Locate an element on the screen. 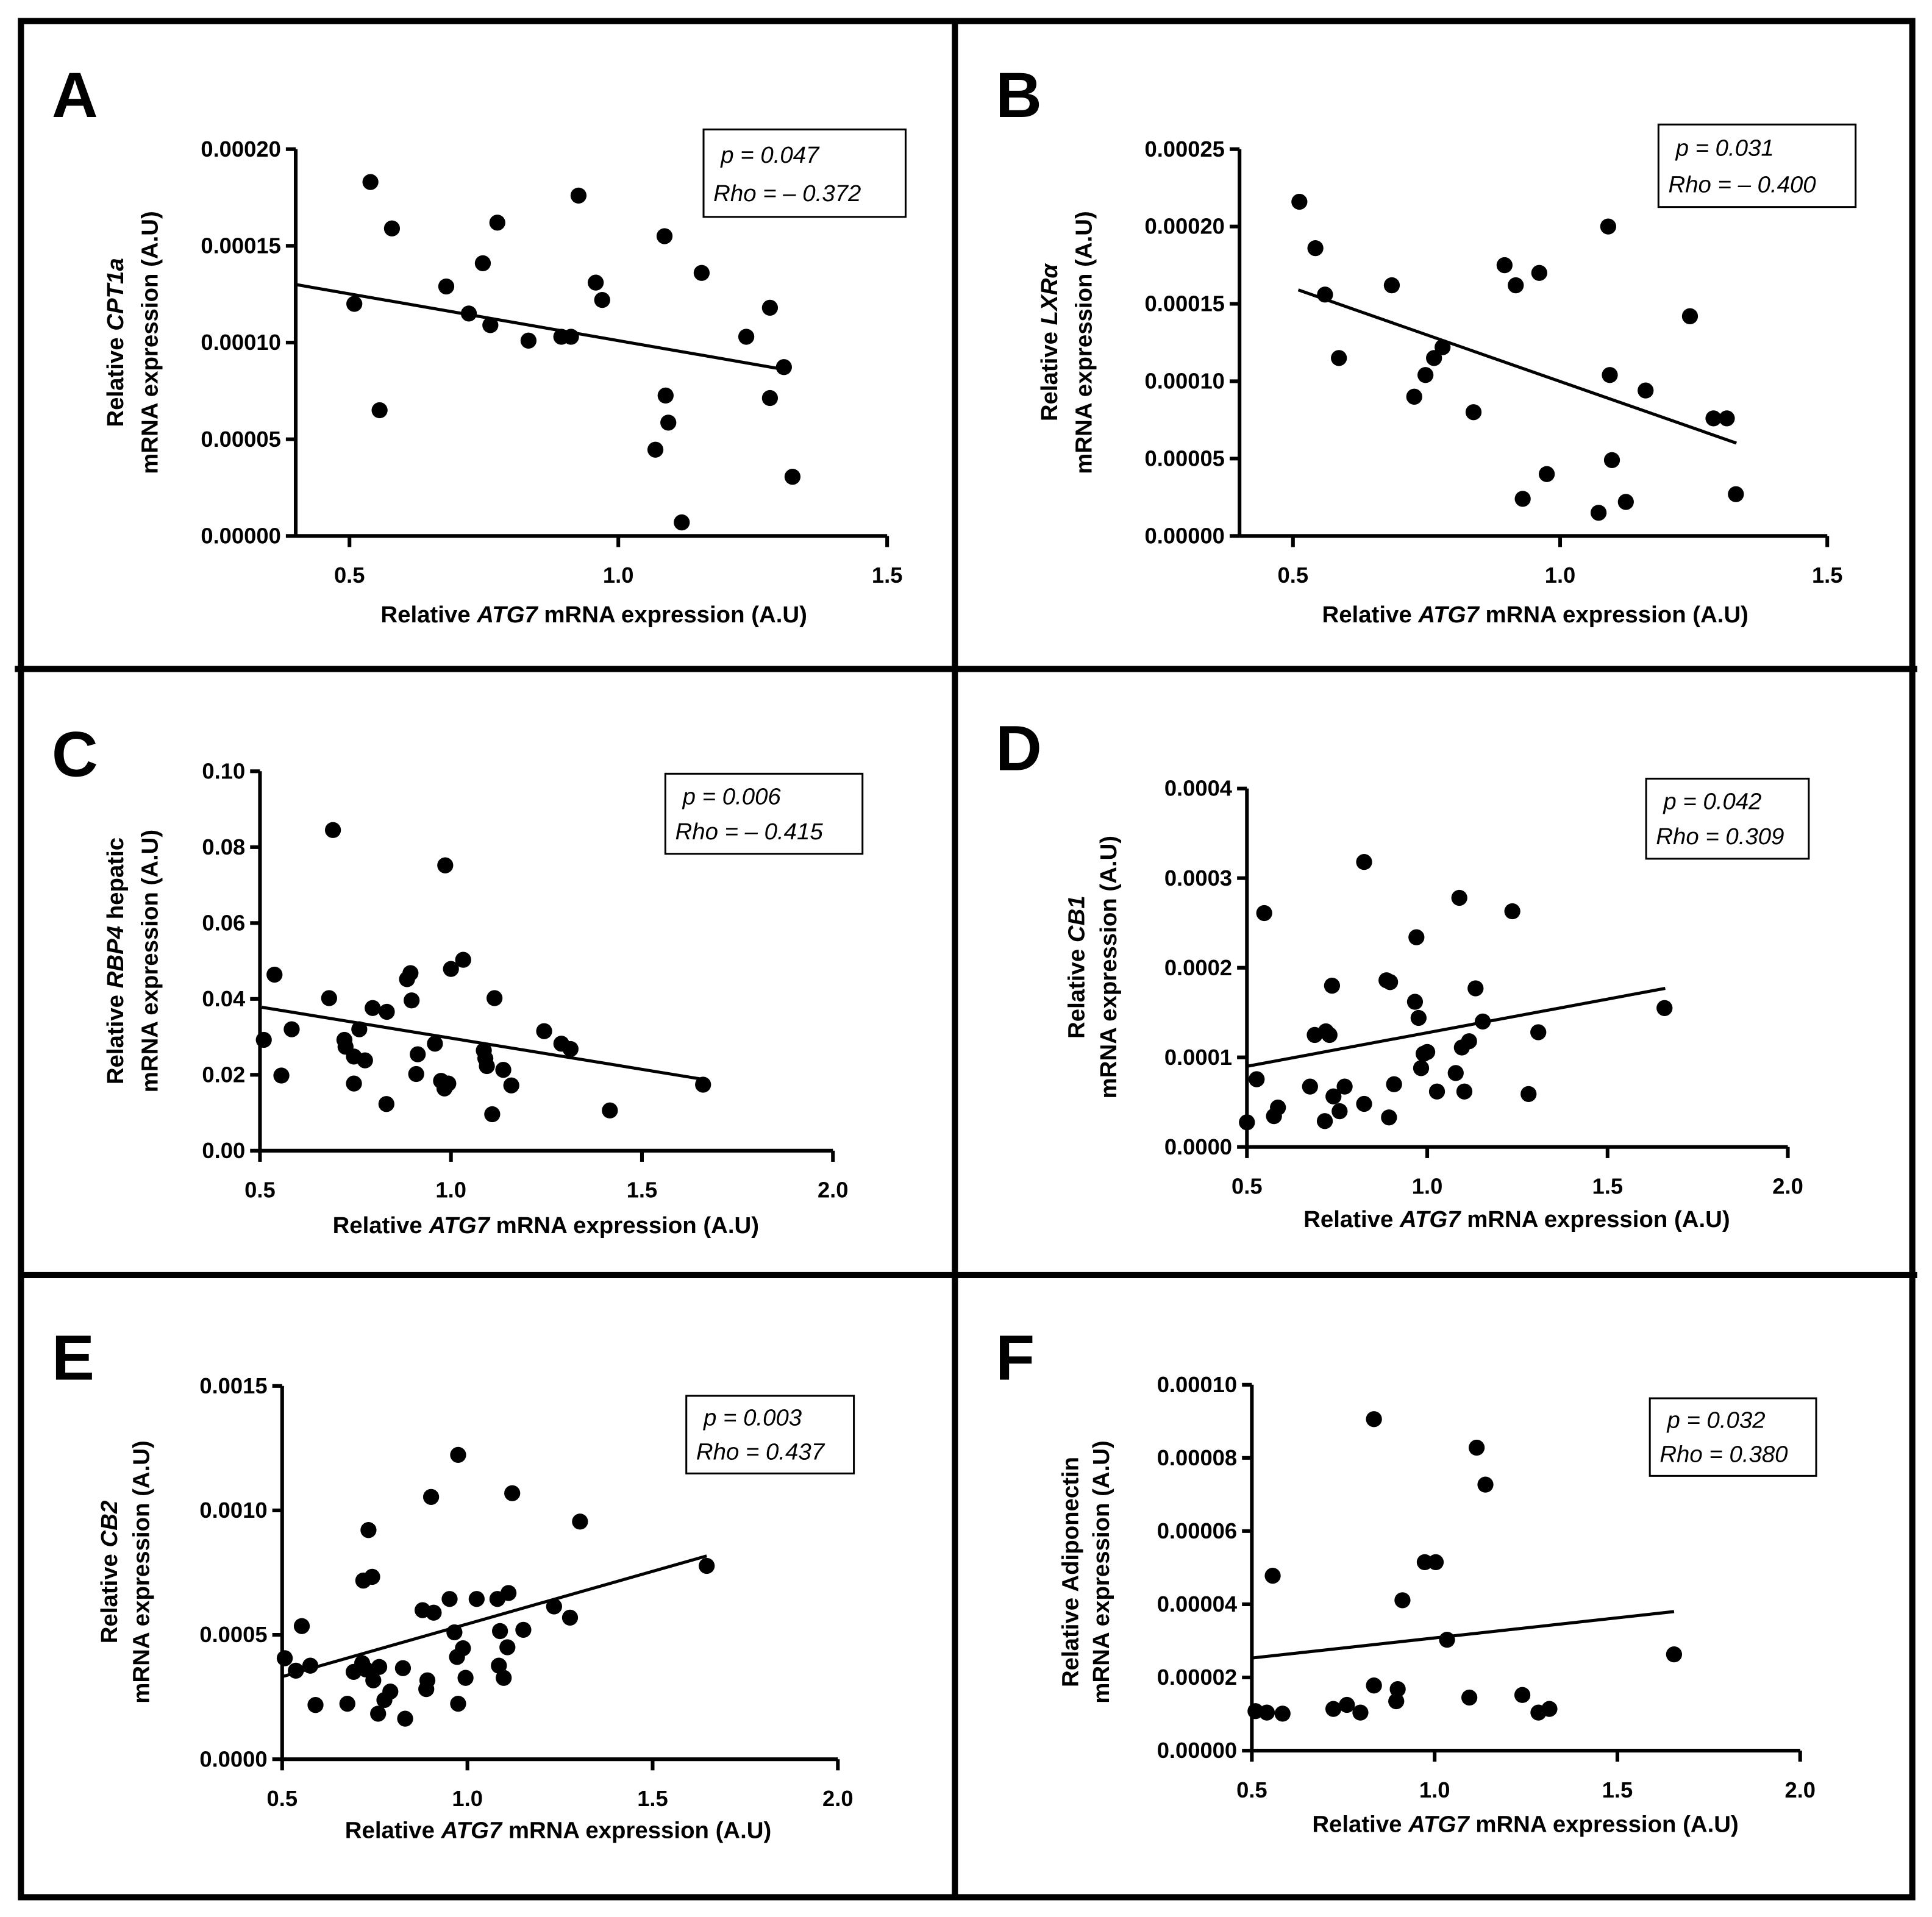 This screenshot has width=1932, height=1917. y-axis-title-part: CB2 is located at coordinates (109, 1524).